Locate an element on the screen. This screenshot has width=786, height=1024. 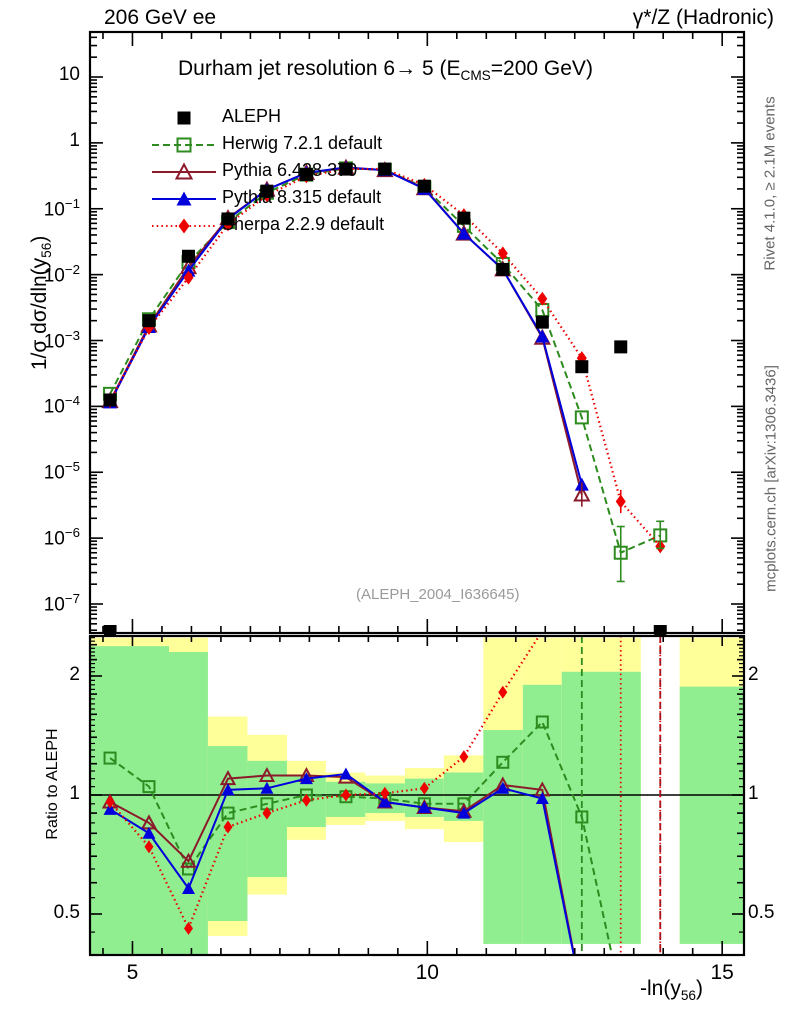
x-axis-label: -ln(y56) is located at coordinates (671, 990).